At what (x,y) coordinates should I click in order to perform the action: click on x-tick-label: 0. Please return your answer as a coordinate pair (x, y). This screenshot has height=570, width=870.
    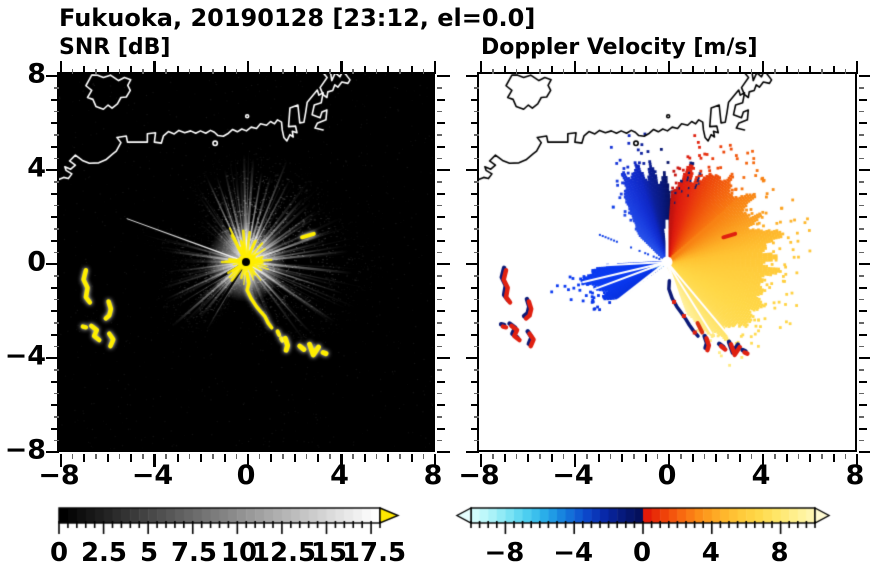
    Looking at the image, I should click on (667, 475).